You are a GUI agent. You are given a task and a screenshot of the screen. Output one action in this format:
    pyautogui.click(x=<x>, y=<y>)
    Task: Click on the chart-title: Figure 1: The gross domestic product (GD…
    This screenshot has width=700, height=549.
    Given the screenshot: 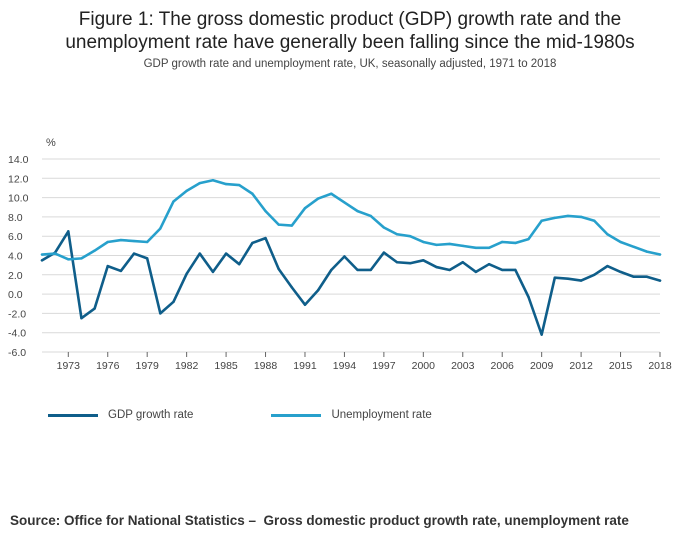 What is the action you would take?
    pyautogui.click(x=350, y=31)
    